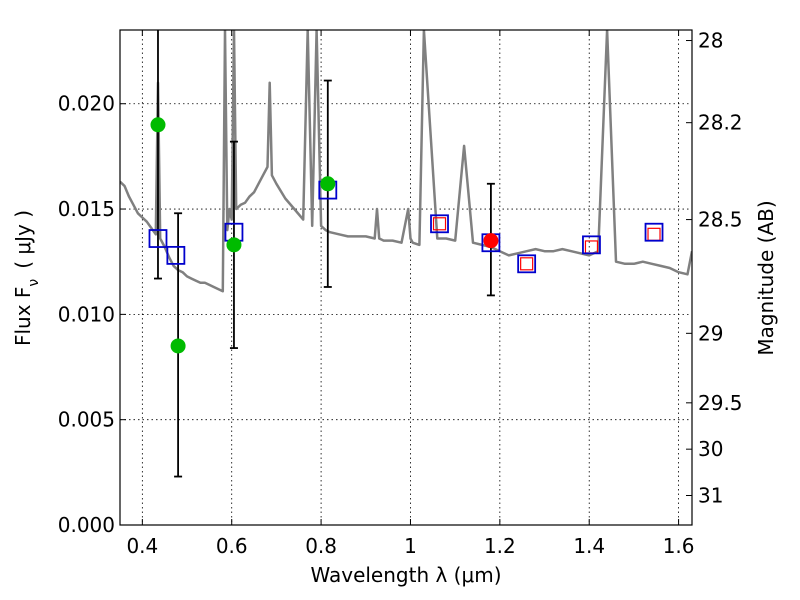 The image size is (800, 600). Describe the element at coordinates (500, 546) in the screenshot. I see `x-tick-label: 1.2` at that location.